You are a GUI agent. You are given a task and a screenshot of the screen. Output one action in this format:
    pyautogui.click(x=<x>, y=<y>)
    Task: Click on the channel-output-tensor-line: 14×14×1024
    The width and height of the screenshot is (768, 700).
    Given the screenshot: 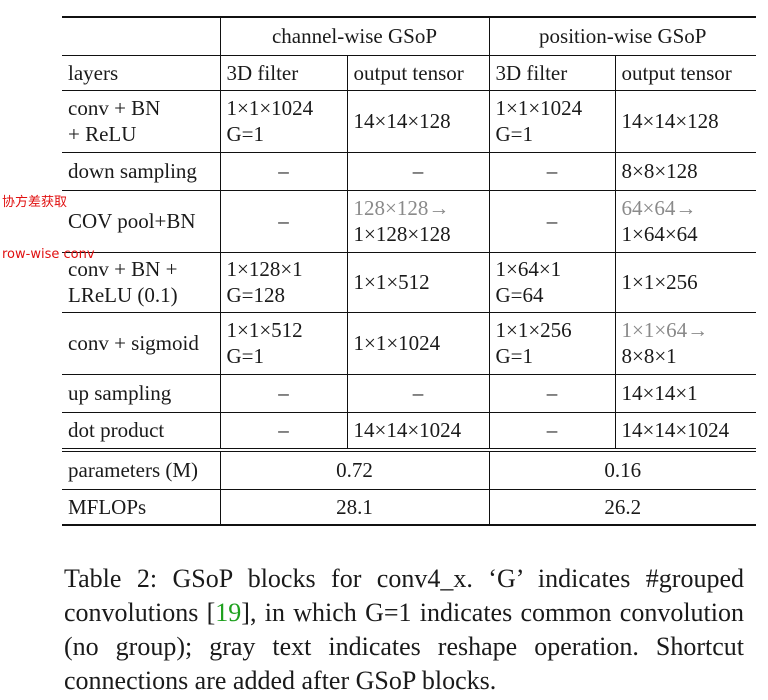 What is the action you would take?
    pyautogui.click(x=407, y=430)
    